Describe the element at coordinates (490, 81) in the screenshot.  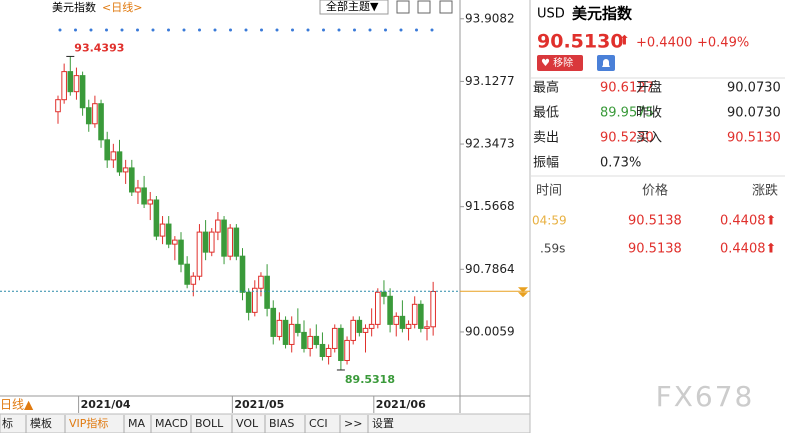
I see `y-tick-label: 93.1277` at that location.